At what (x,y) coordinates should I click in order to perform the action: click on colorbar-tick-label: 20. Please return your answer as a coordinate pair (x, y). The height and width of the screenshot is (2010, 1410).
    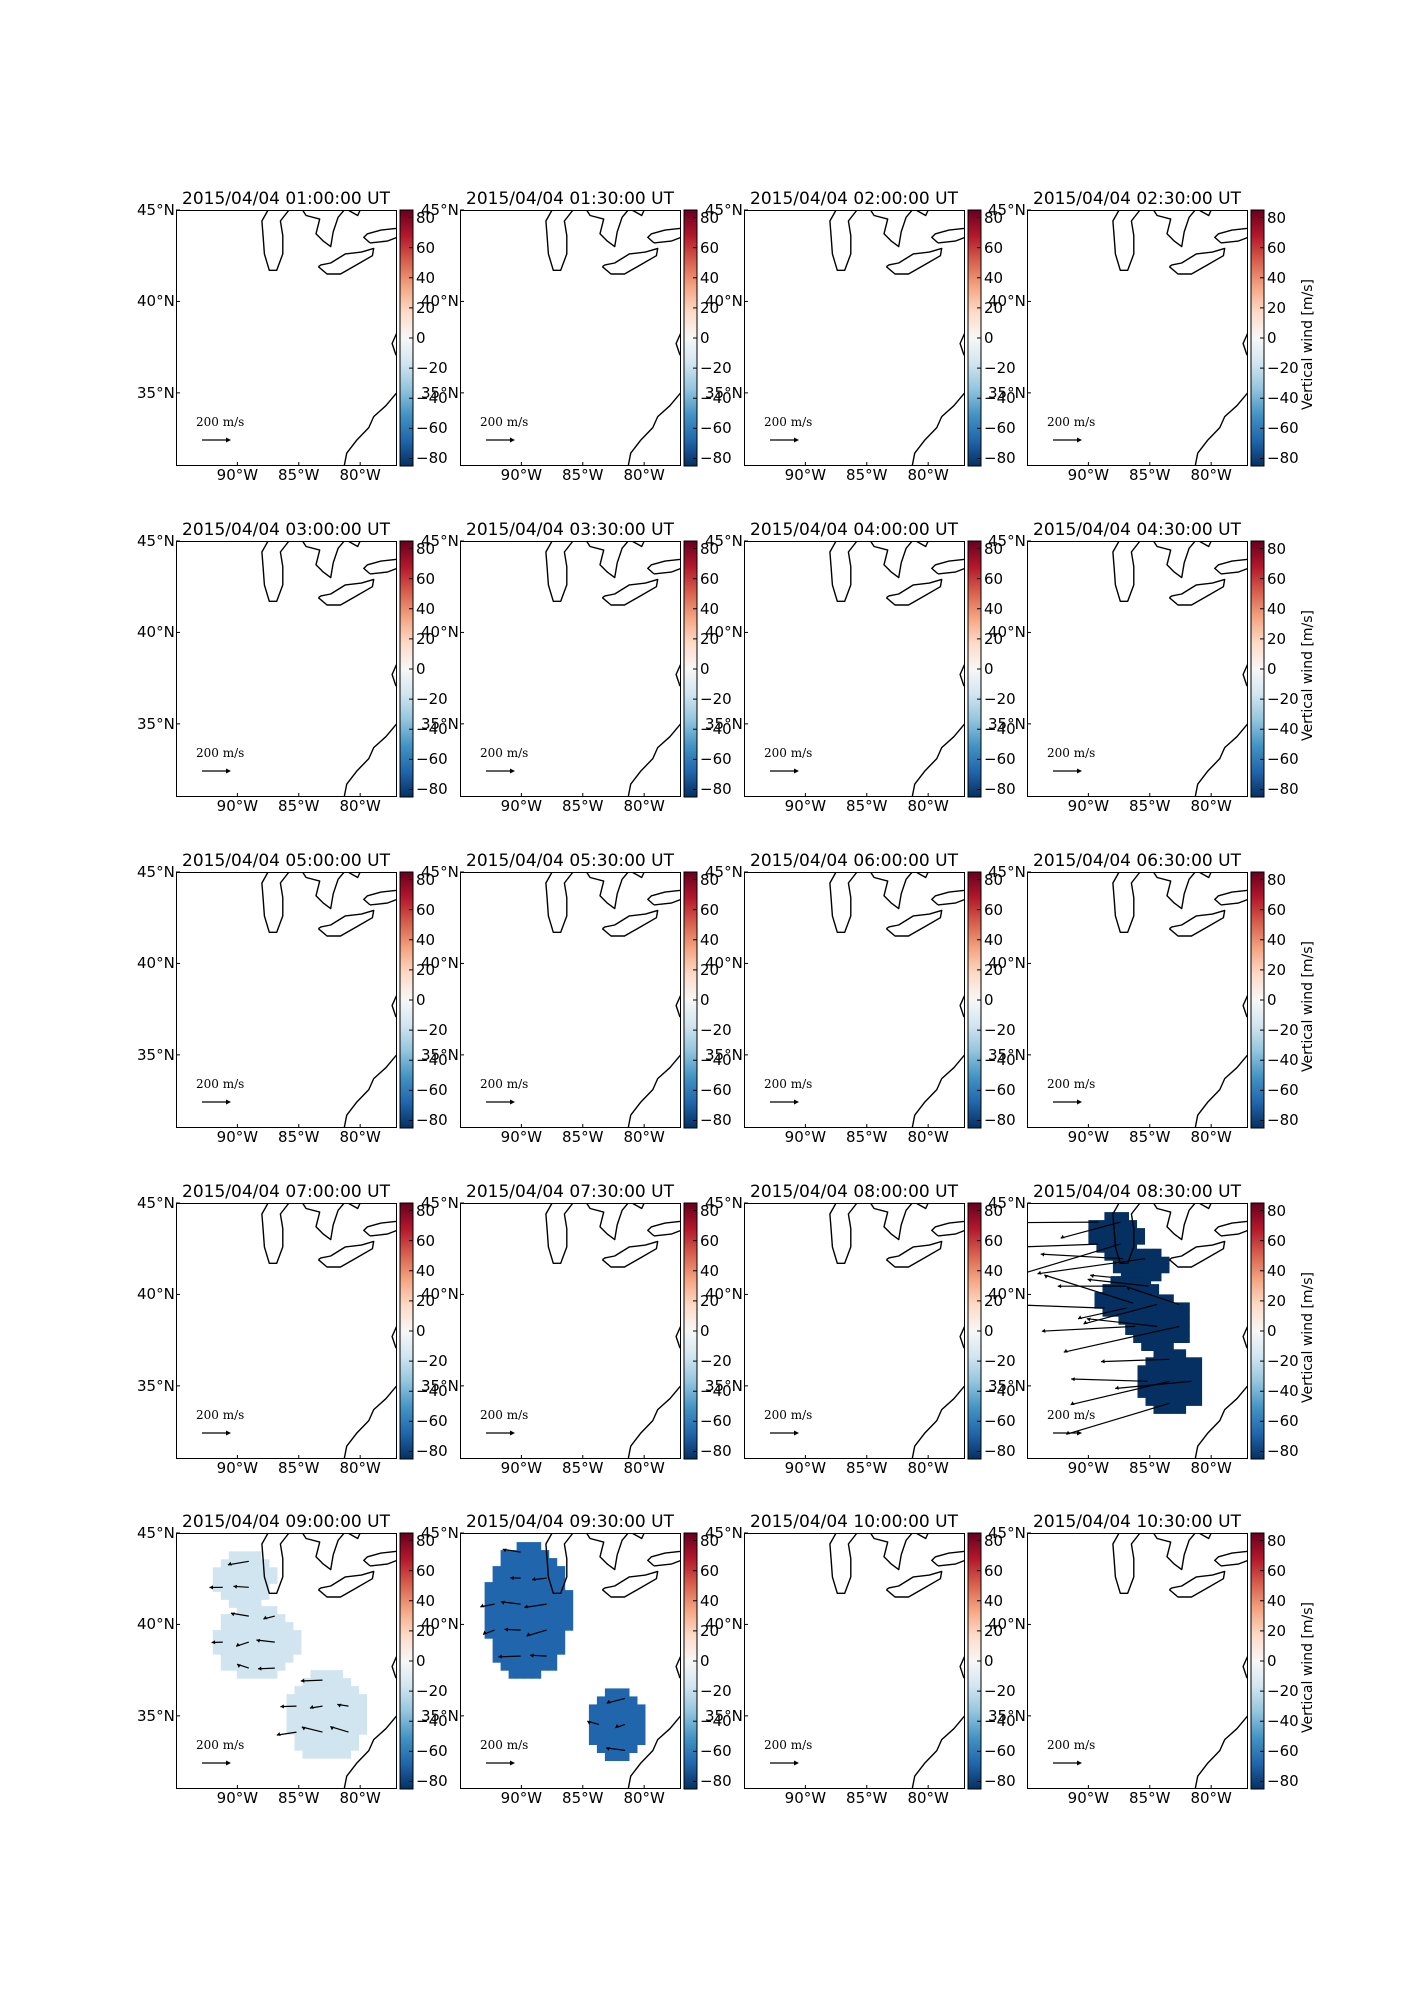
    Looking at the image, I should click on (710, 307).